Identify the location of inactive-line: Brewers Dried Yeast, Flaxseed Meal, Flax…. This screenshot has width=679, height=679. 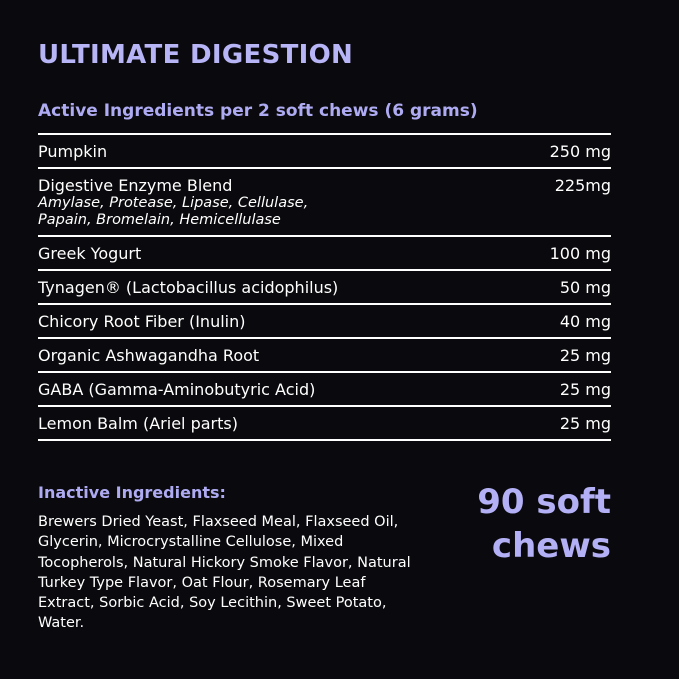
(218, 522).